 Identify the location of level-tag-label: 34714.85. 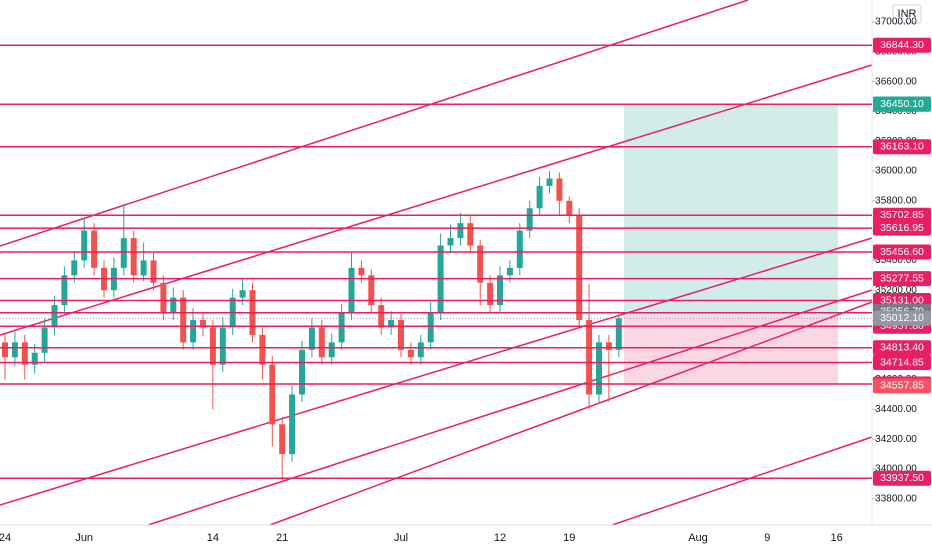
(902, 362).